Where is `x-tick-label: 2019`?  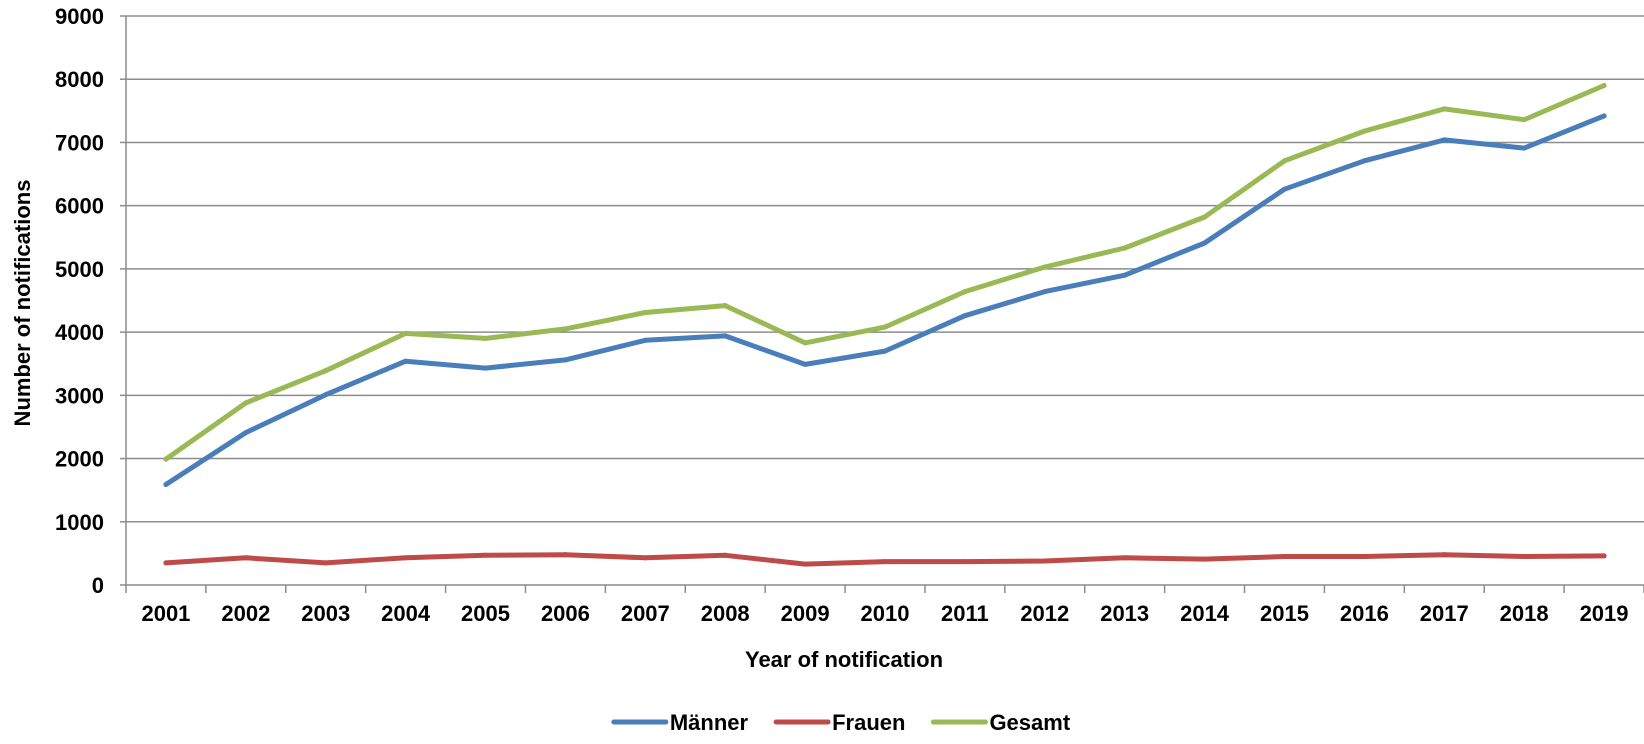
x-tick-label: 2019 is located at coordinates (1604, 613).